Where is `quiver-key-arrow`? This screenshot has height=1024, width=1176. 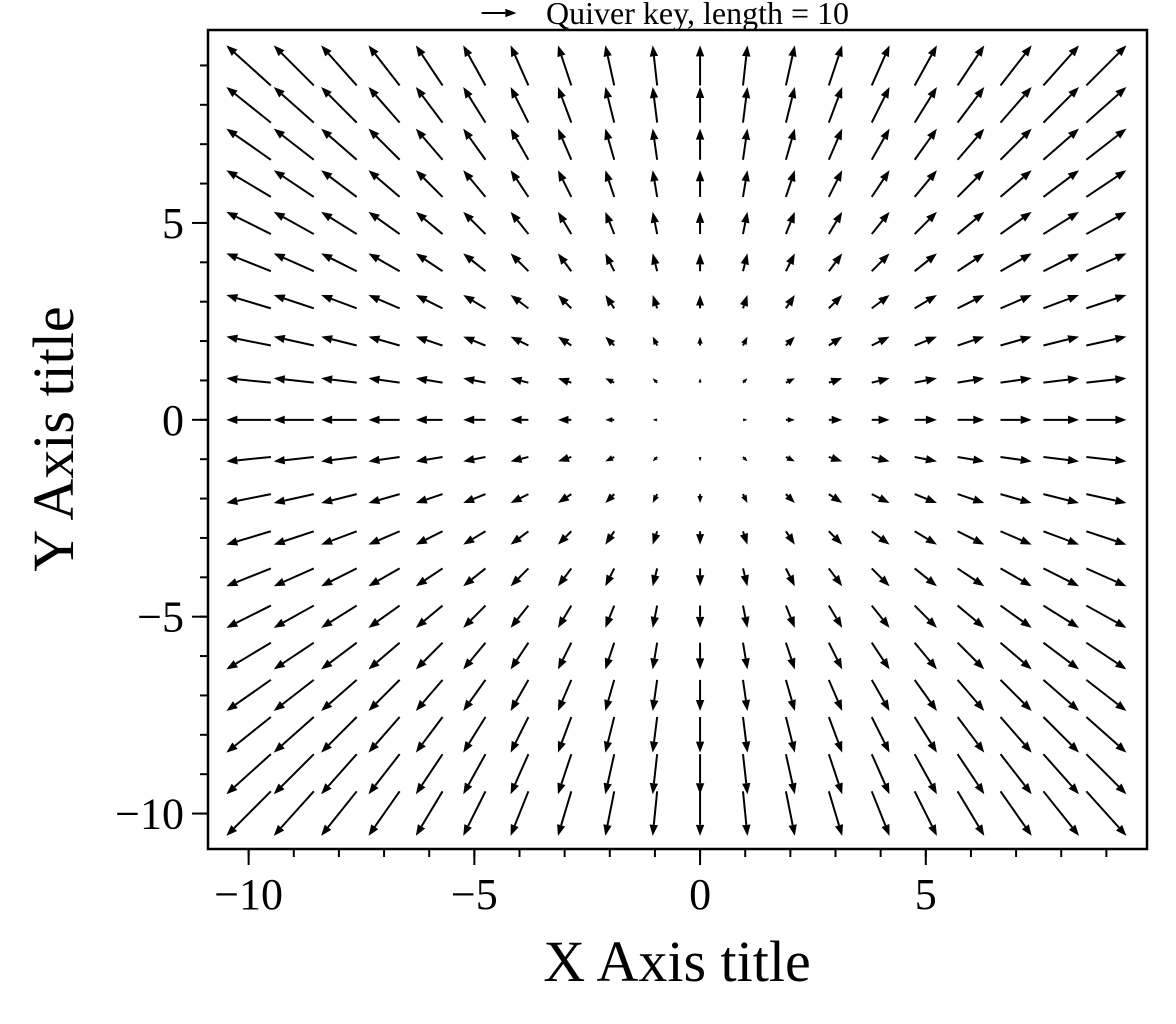 quiver-key-arrow is located at coordinates (499, 13).